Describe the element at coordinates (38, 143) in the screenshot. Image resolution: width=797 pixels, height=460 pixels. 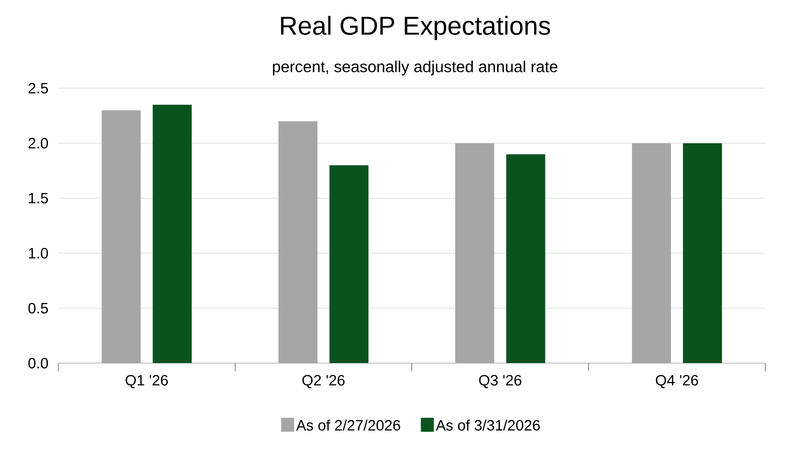
I see `y-tick-label: 2.0` at that location.